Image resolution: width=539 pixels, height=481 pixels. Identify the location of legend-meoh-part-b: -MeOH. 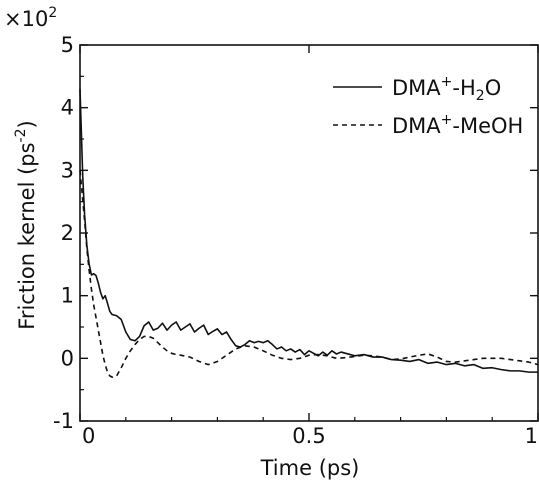
(487, 126).